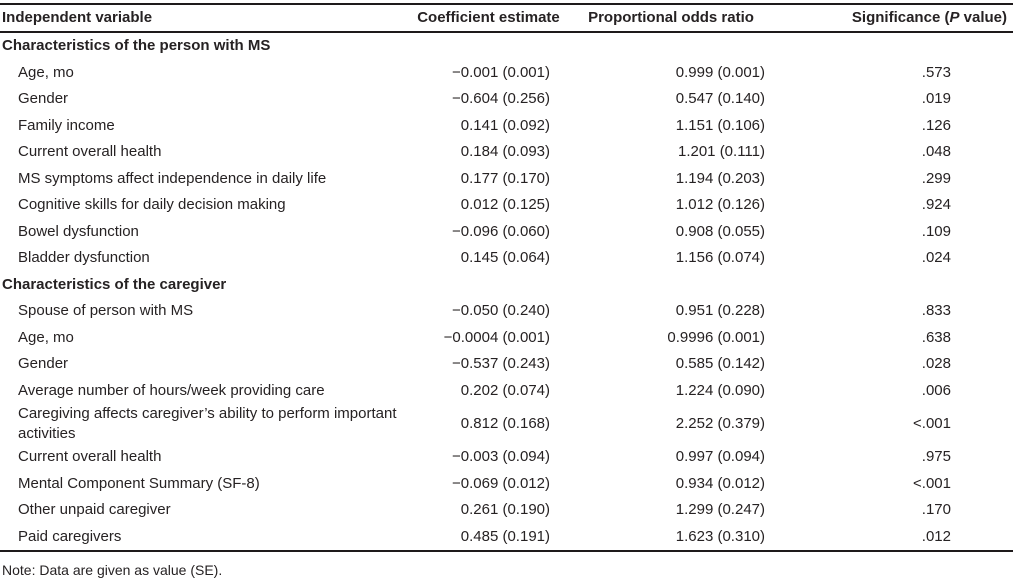  I want to click on odds-ratio-cell: 1.194 (0.203), so click(720, 178).